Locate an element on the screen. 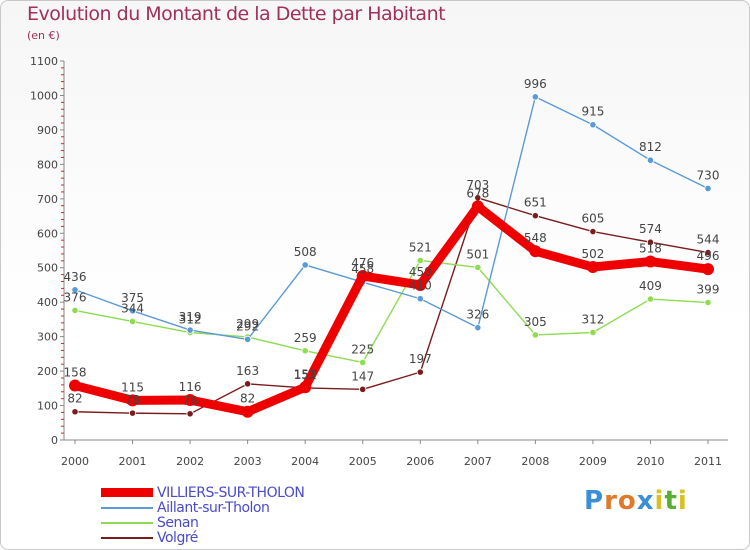  y-tick-label: 200 is located at coordinates (47, 371).